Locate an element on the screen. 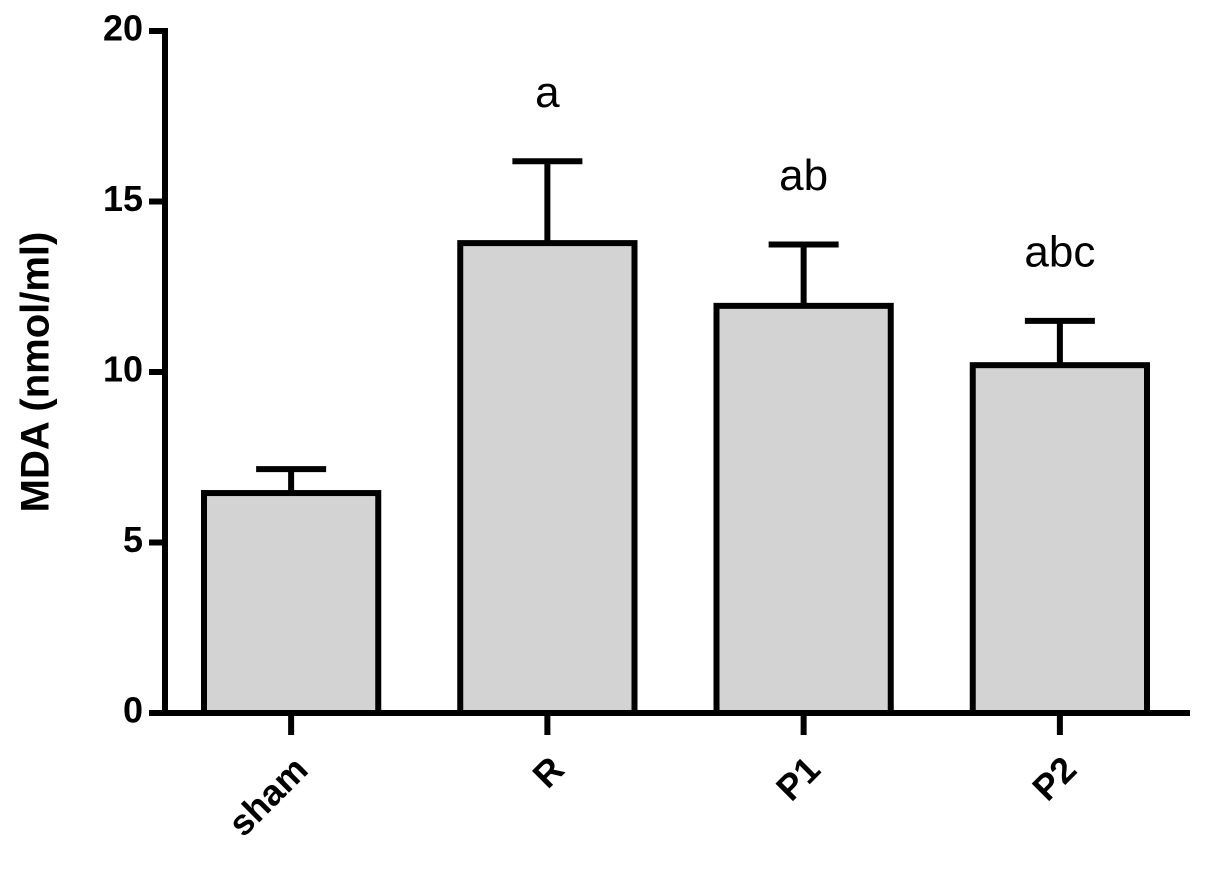 The height and width of the screenshot is (888, 1205). y-tick-label: 0 is located at coordinates (133, 710).